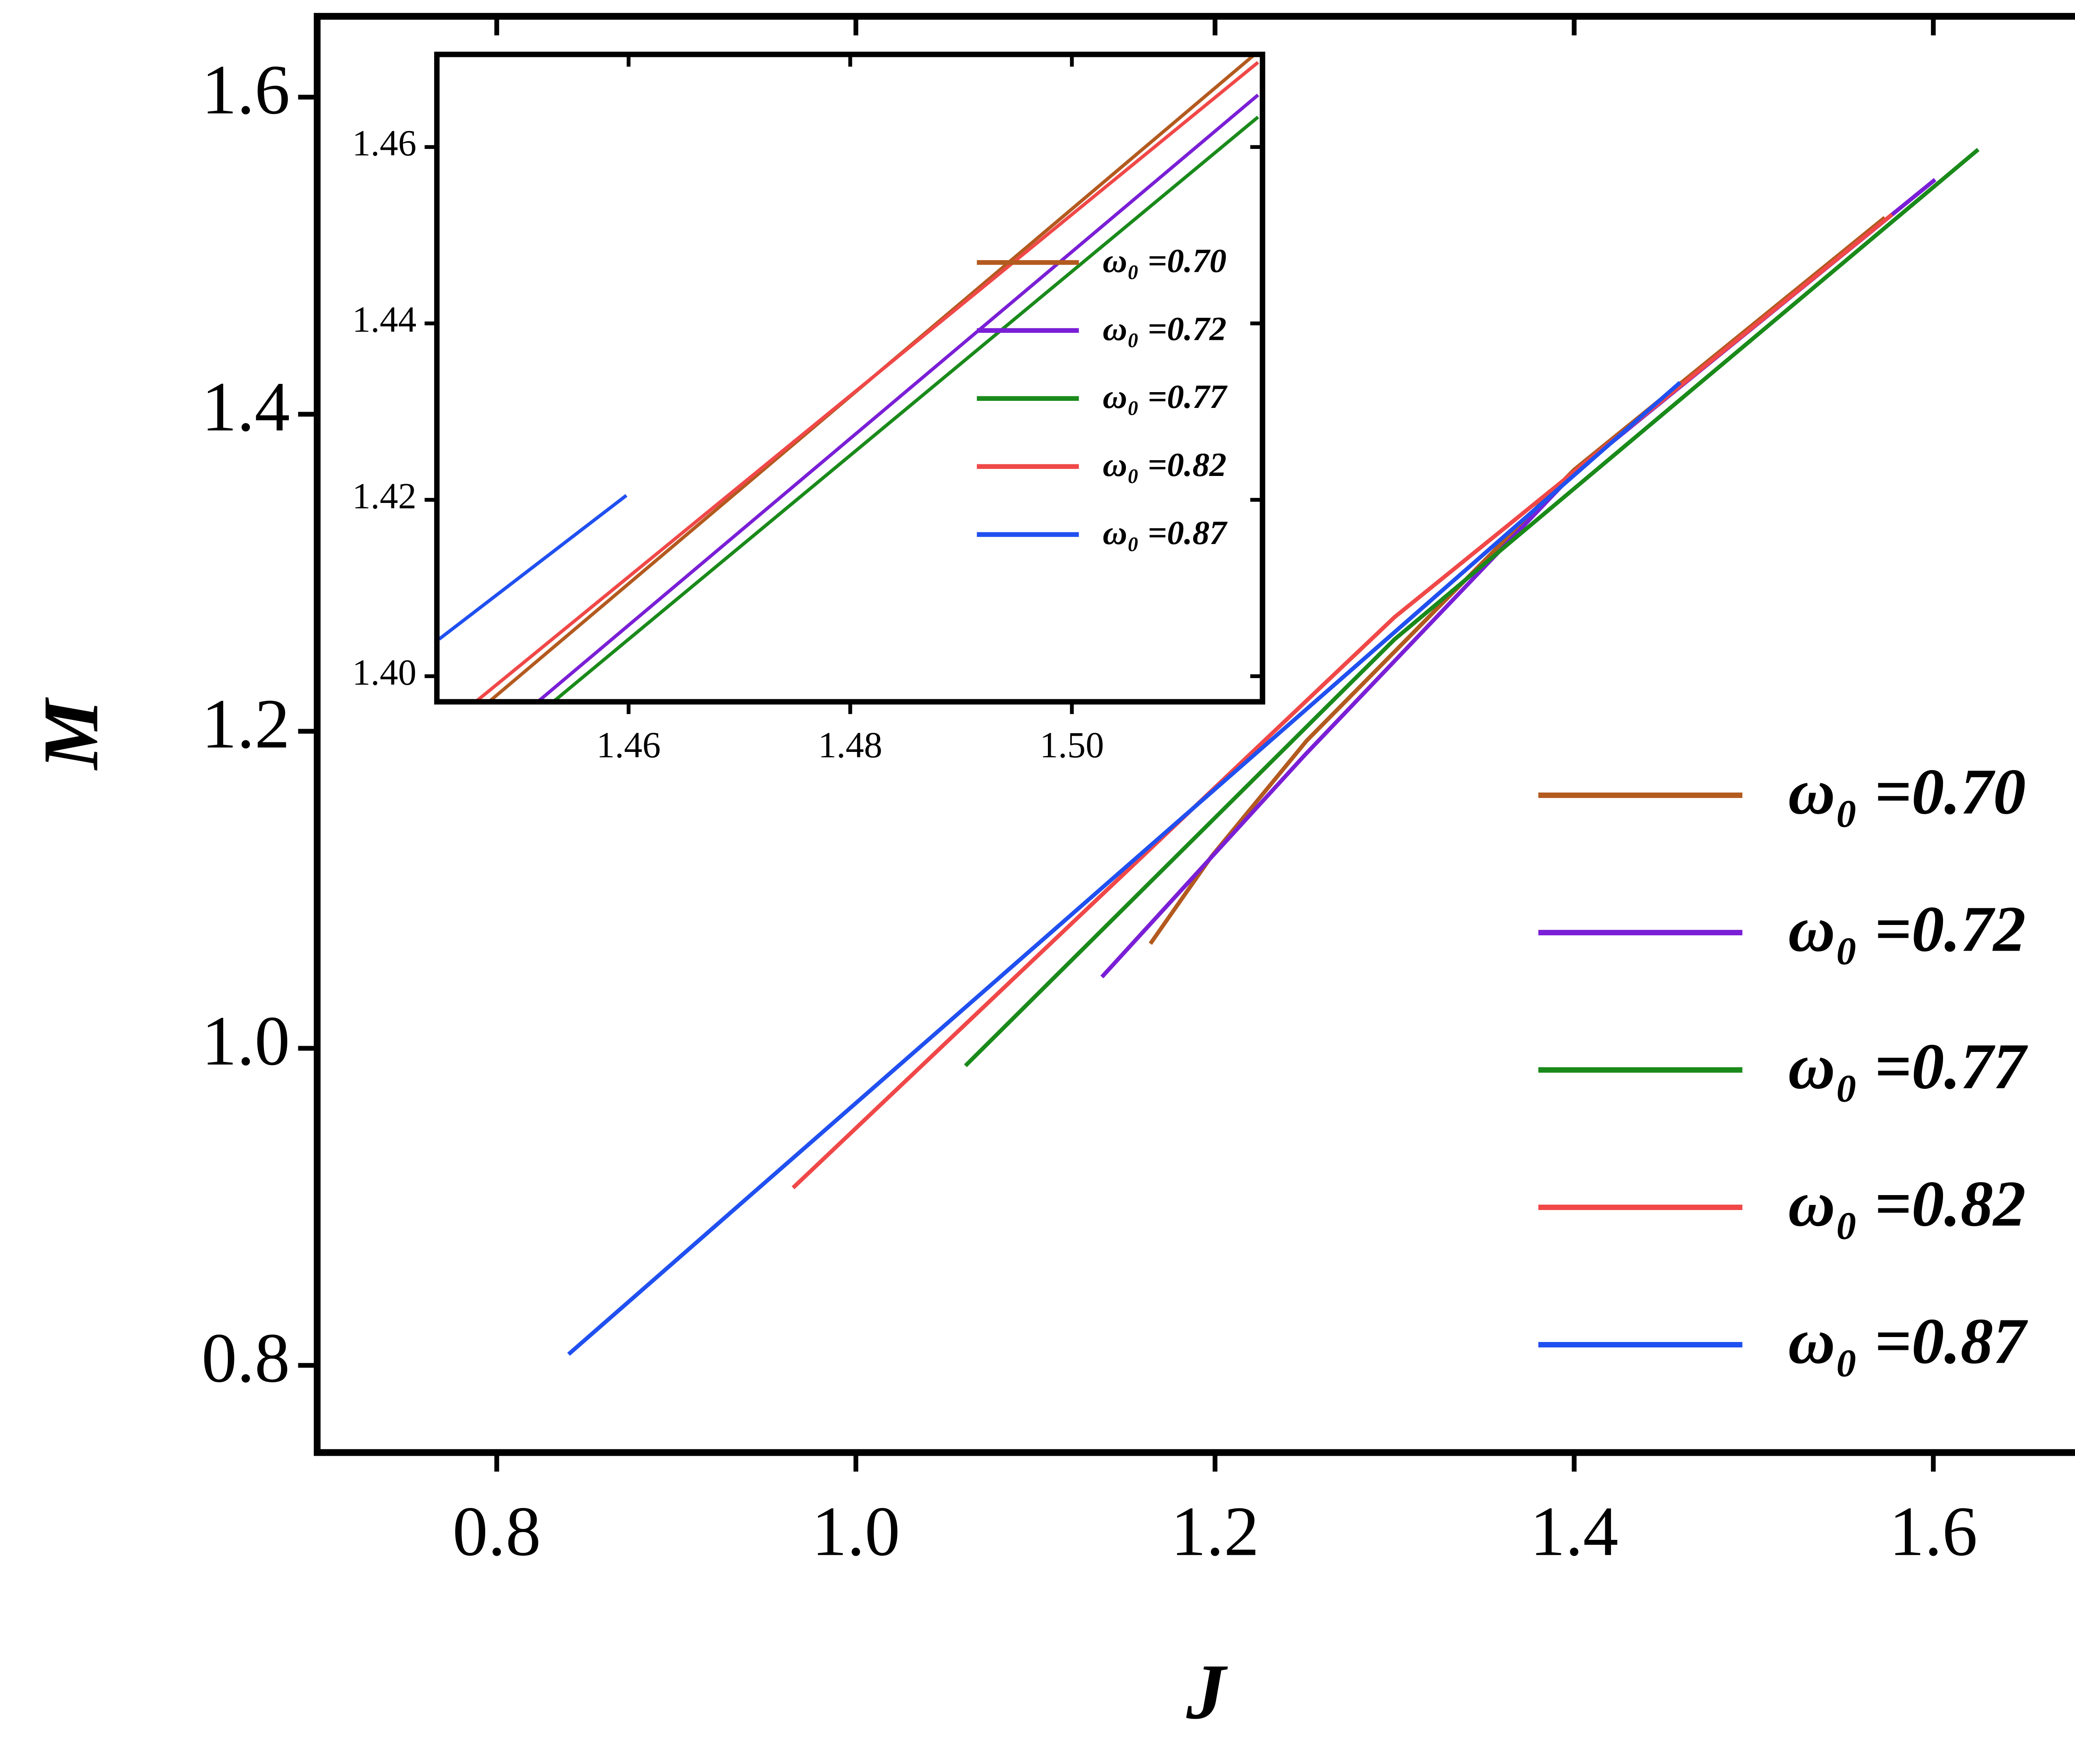 The width and height of the screenshot is (2075, 1764). Describe the element at coordinates (850, 746) in the screenshot. I see `x-tick-label: 1.48` at that location.